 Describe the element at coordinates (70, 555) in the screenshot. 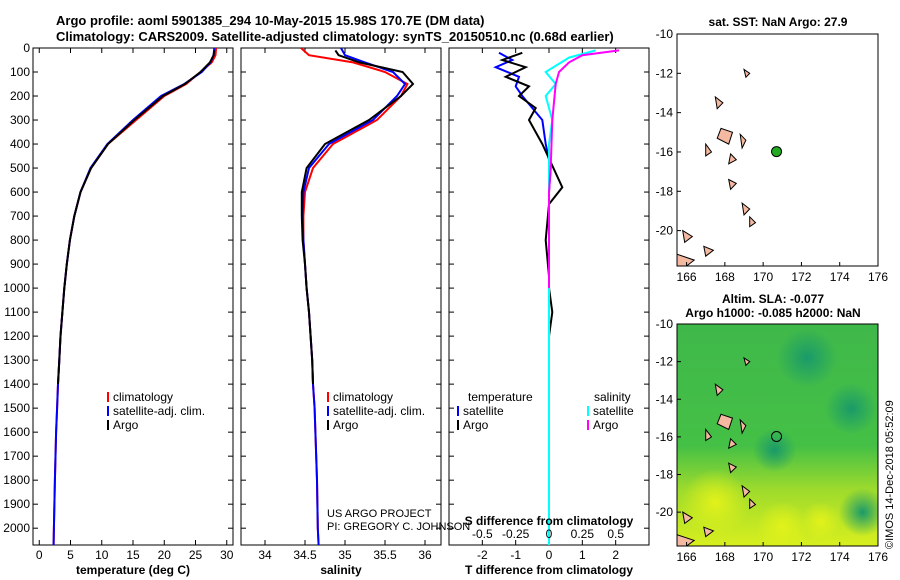

I see `x-tick-label: 5` at that location.